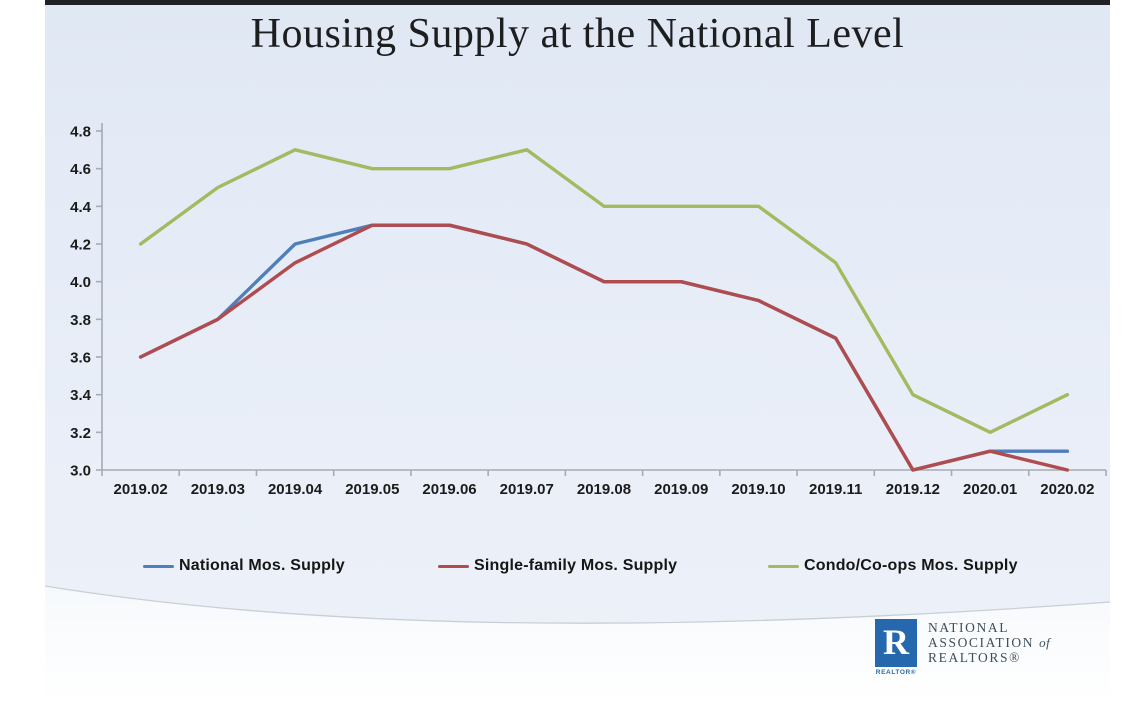  What do you see at coordinates (80, 132) in the screenshot?
I see `y-tick-label: 4.8` at bounding box center [80, 132].